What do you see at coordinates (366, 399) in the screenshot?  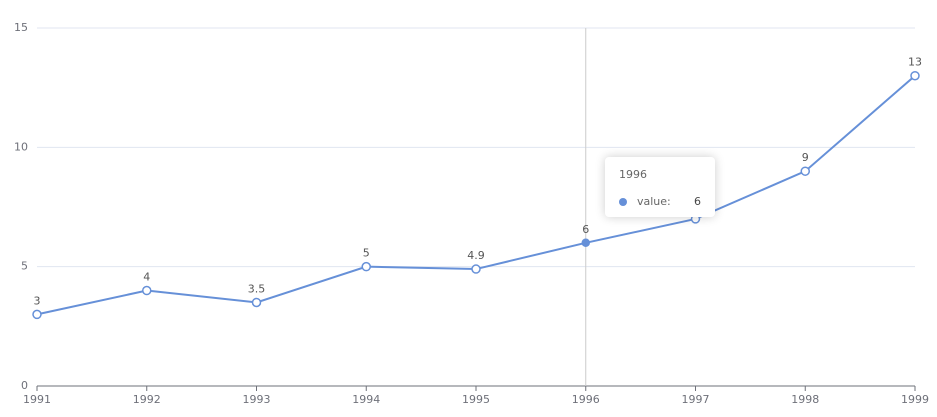 I see `x-tick-label: 1994` at bounding box center [366, 399].